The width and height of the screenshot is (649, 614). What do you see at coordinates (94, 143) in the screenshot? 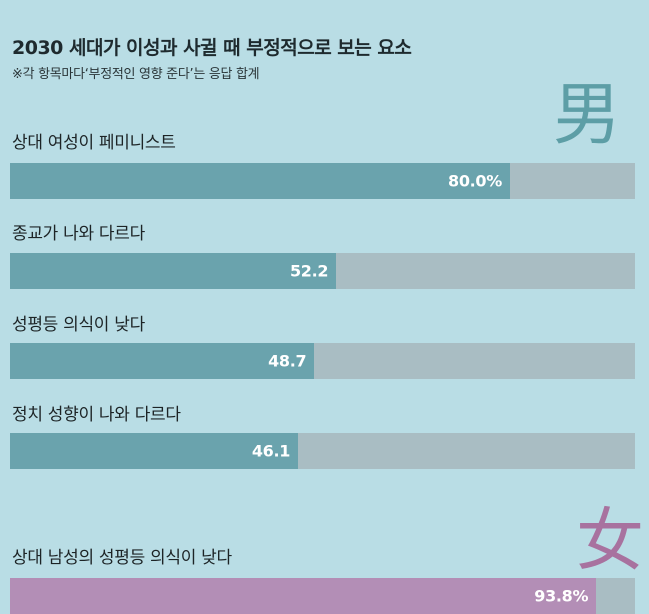
I see `bar-label: 상대 여성이 페미니스트` at bounding box center [94, 143].